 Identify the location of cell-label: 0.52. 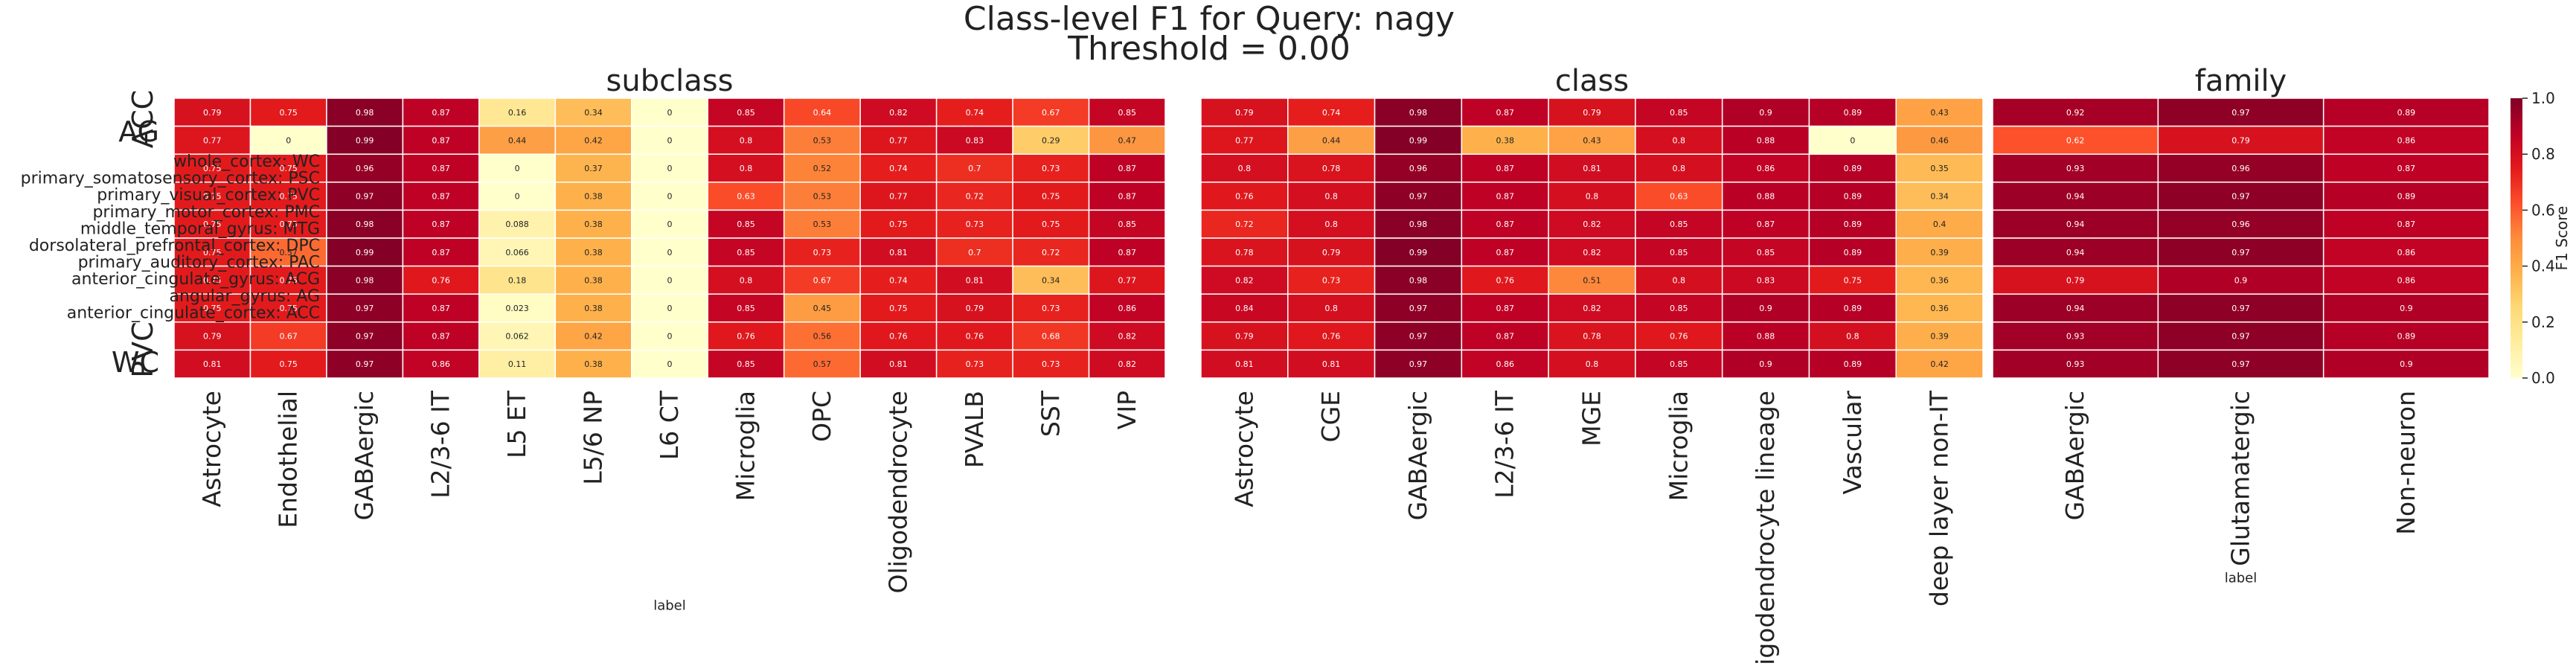
(823, 168).